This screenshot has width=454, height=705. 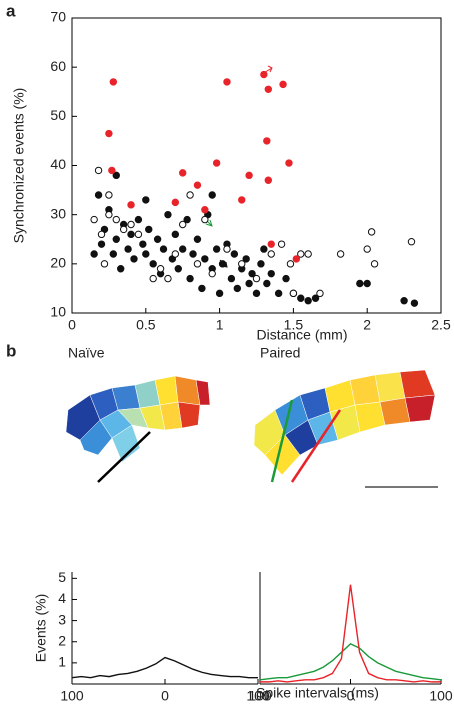 What do you see at coordinates (62, 619) in the screenshot?
I see `y-tick-label: 3` at bounding box center [62, 619].